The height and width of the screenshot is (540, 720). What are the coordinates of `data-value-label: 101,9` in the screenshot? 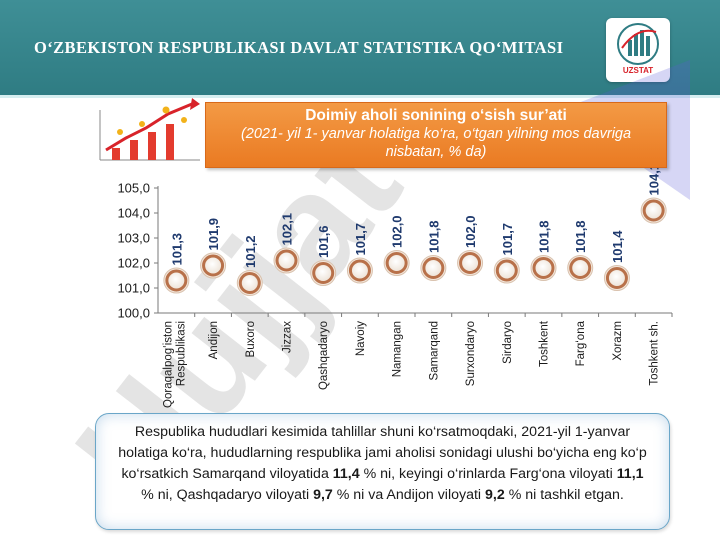 It's located at (213, 234).